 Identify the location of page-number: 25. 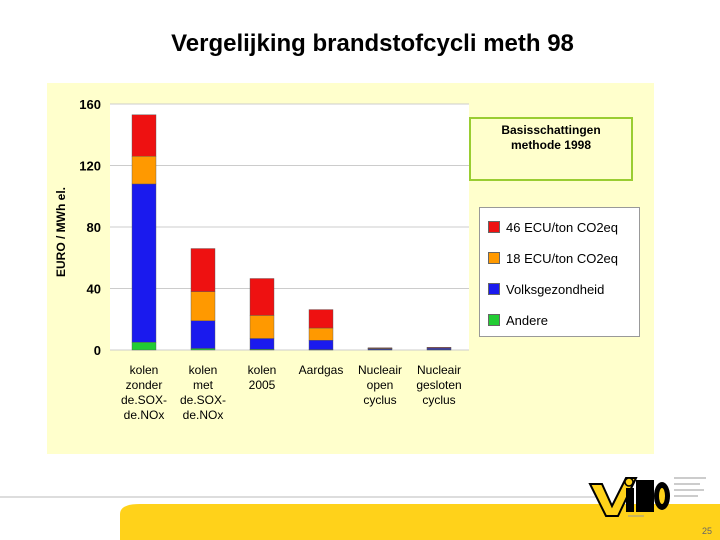
(706, 531).